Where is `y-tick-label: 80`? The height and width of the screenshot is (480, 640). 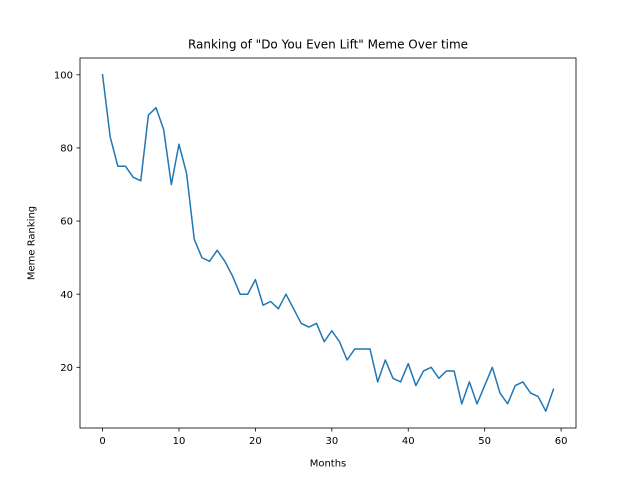 y-tick-label: 80 is located at coordinates (66, 149).